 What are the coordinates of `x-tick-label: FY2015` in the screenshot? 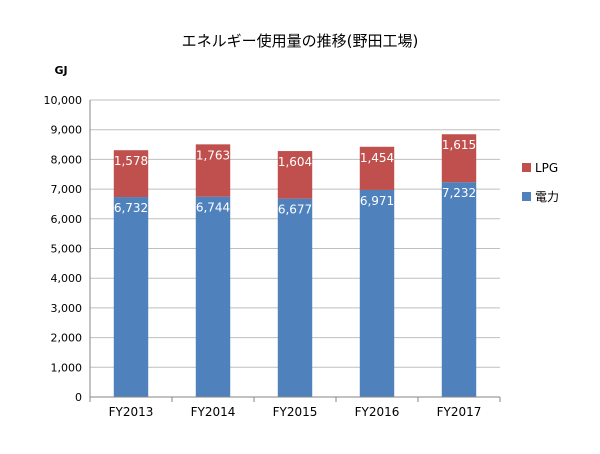 It's located at (295, 412).